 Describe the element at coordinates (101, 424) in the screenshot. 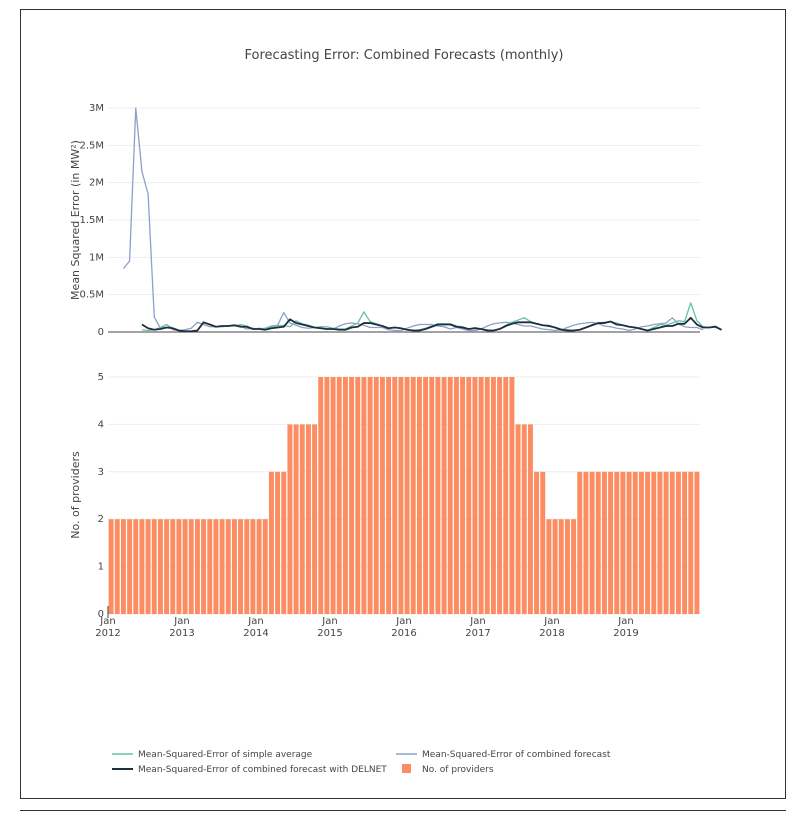

I see `providers-y-tick-label: 4` at that location.